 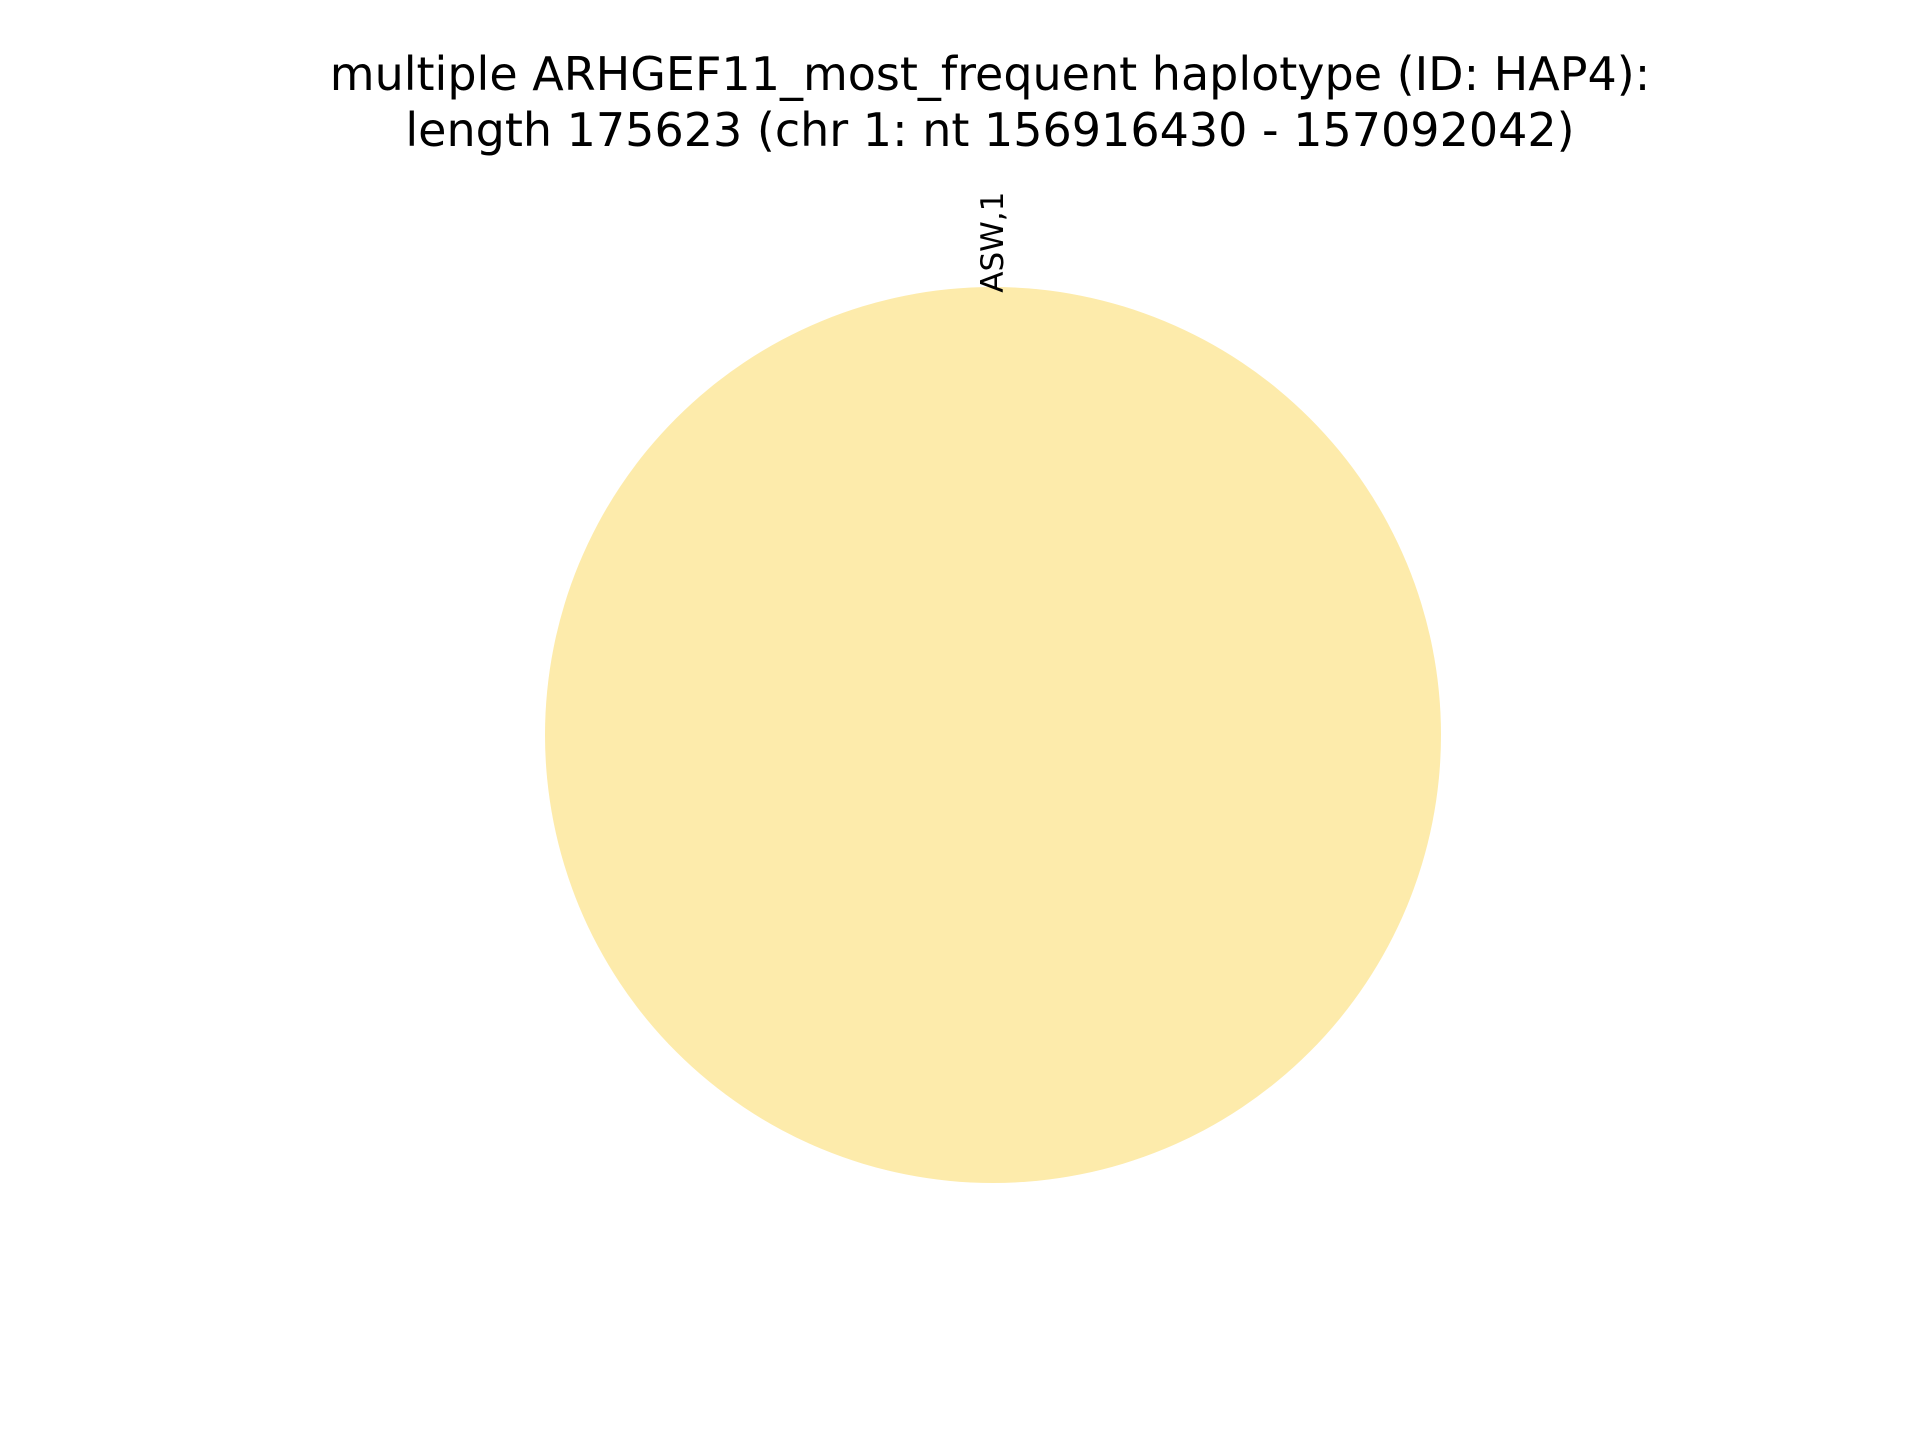 I want to click on pie-slice-label: ASW,1, so click(x=993, y=242).